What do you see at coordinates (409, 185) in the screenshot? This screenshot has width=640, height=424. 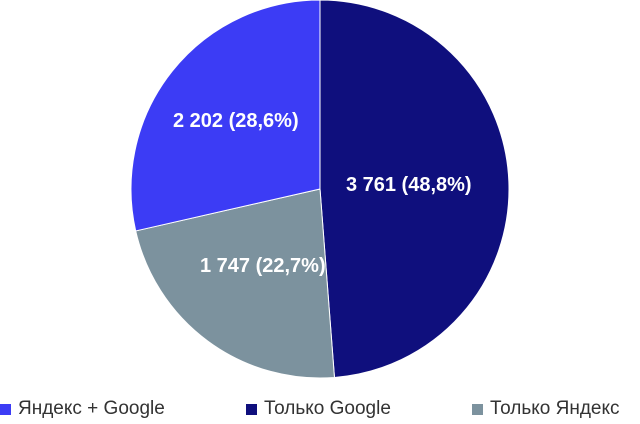 I see `data-label-only-google: 3 761 (48,8%)` at bounding box center [409, 185].